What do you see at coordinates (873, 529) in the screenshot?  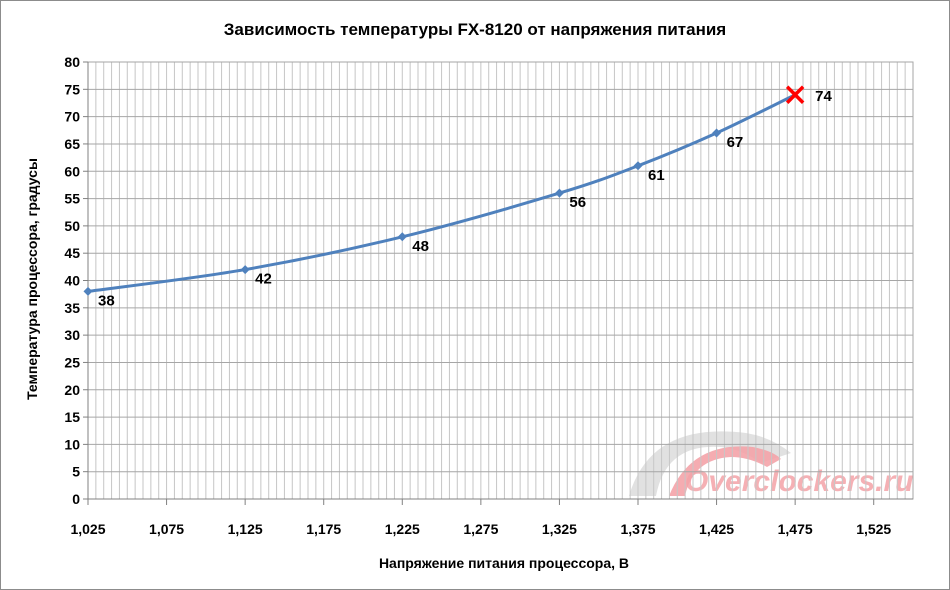 I see `x-tick-label: 1,525` at bounding box center [873, 529].